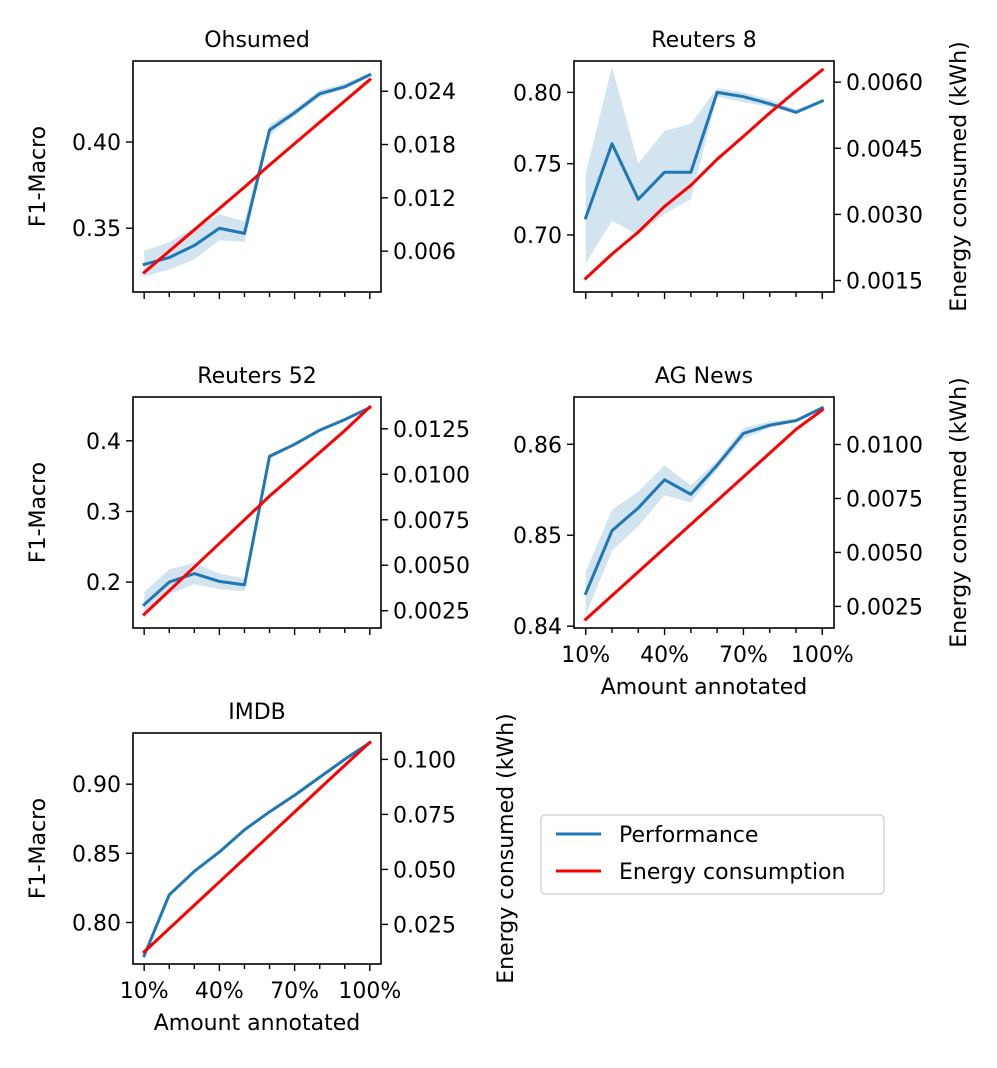  Describe the element at coordinates (103, 512) in the screenshot. I see `y-tick-label: 0.3` at that location.